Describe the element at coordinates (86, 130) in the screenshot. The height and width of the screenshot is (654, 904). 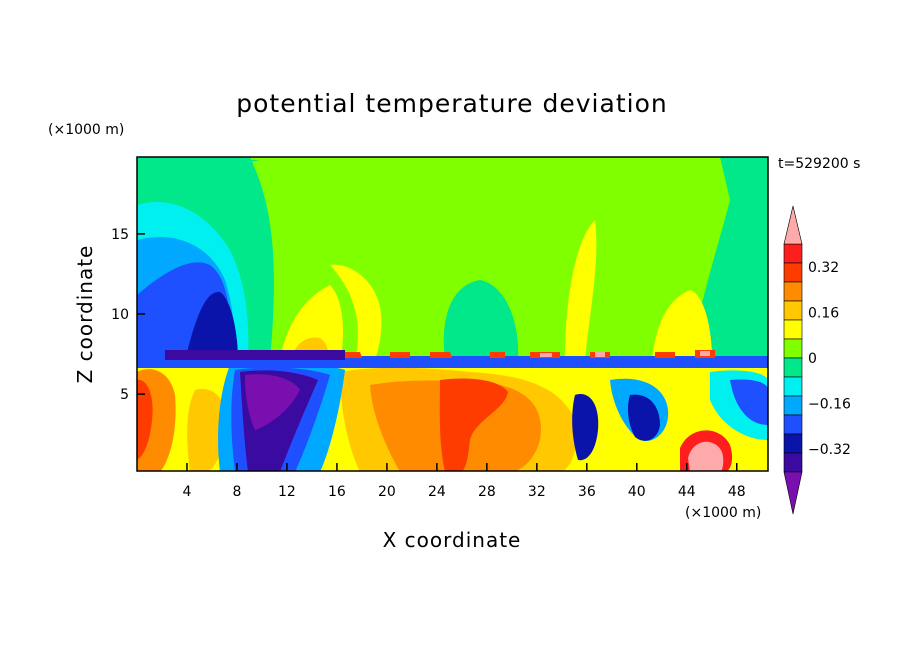
I see `y-unit-label: (×1000 m)` at that location.